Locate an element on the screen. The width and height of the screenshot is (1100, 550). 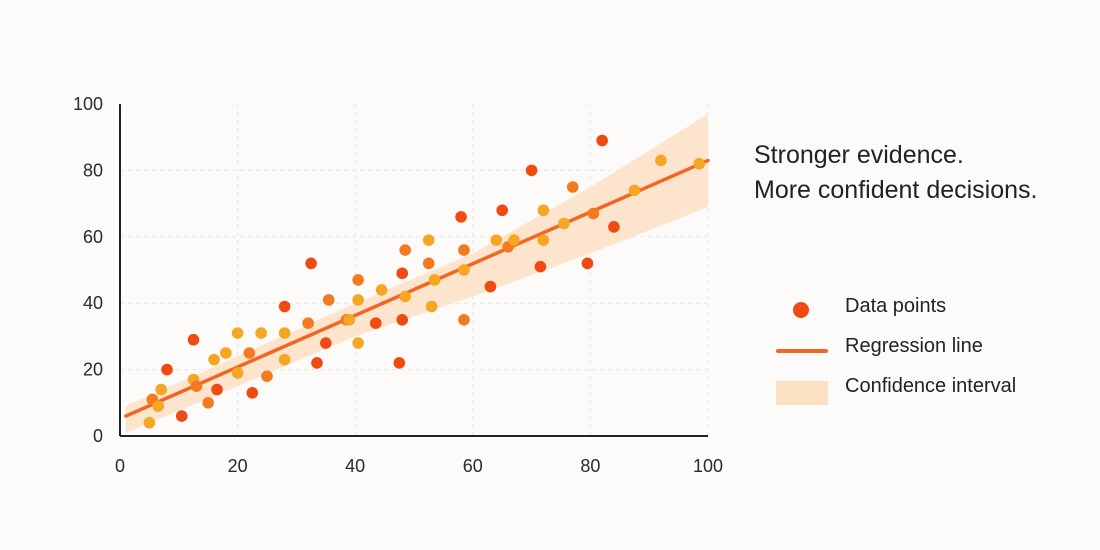
headline-line-2: More confident decisions. is located at coordinates (896, 190).